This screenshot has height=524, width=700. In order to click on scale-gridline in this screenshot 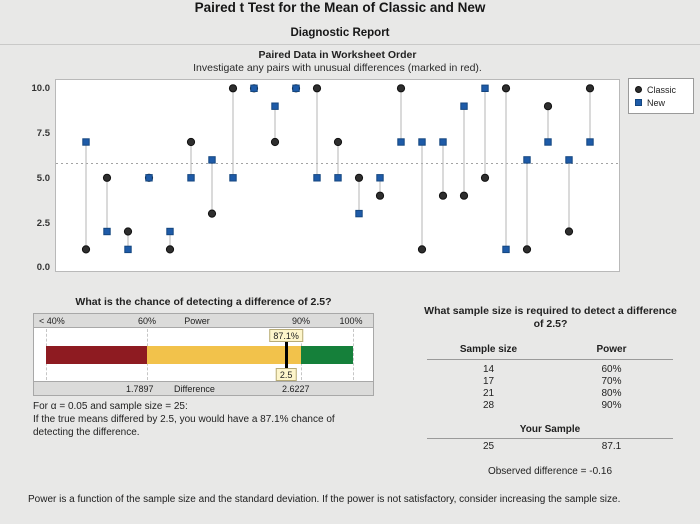, I will do `click(353, 354)`.